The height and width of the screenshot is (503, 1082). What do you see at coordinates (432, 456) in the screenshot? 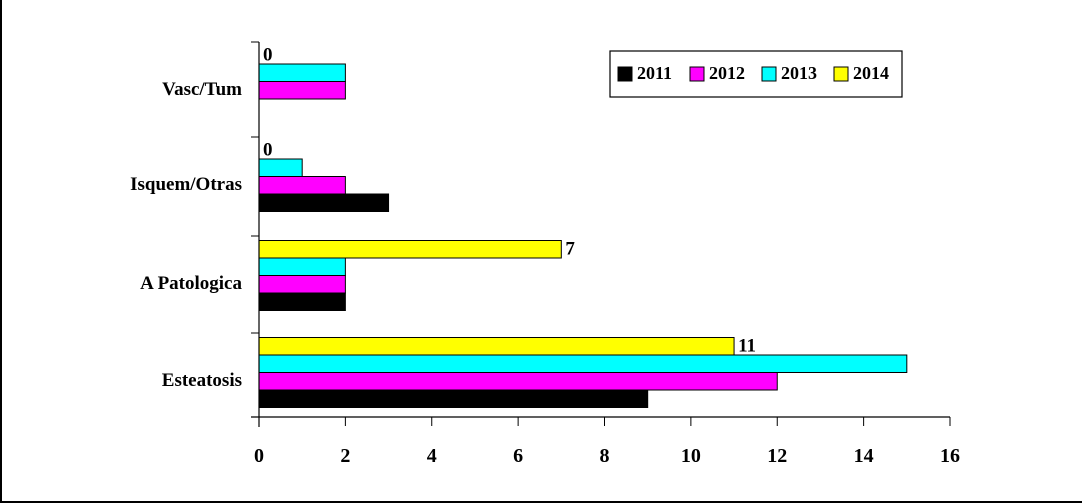
I see `x-tick-label-4: 4` at bounding box center [432, 456].